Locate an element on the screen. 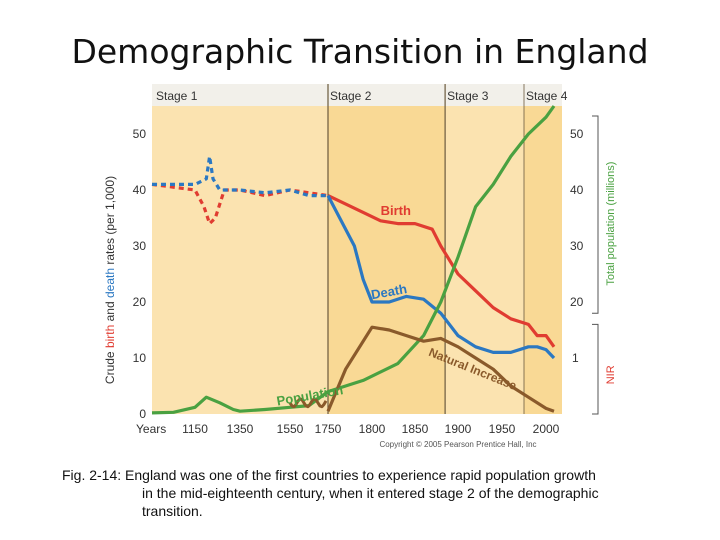  left-tick-label: 20 is located at coordinates (140, 302).